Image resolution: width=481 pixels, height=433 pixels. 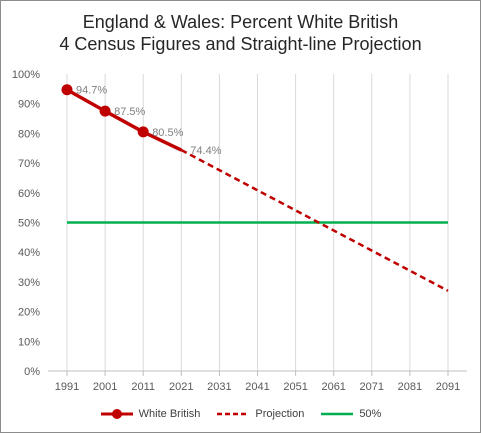 I want to click on y-tick-label-4: 40%, so click(x=29, y=253).